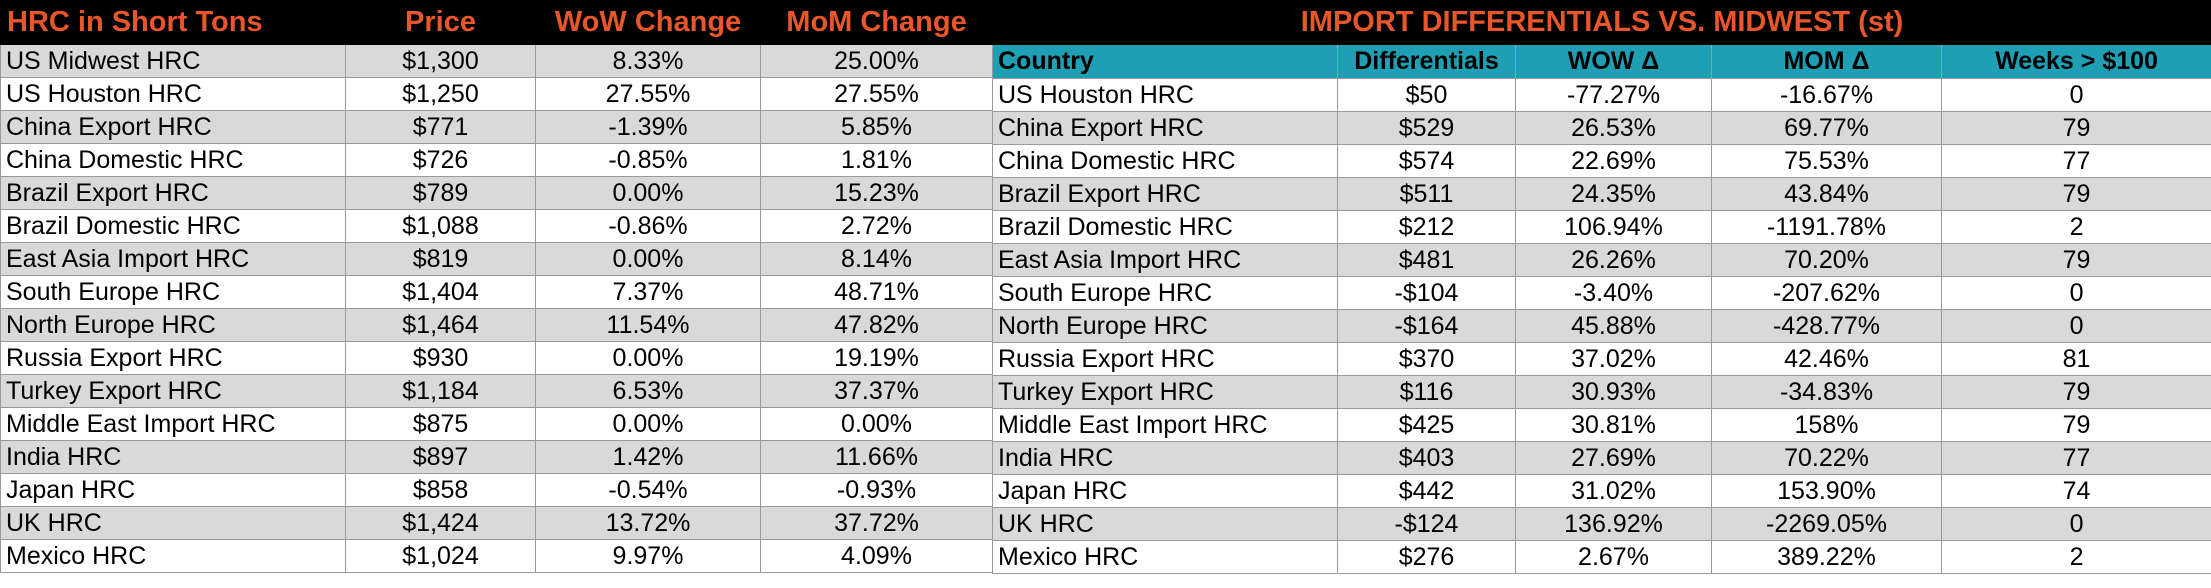 The width and height of the screenshot is (2211, 588). What do you see at coordinates (496, 226) in the screenshot?
I see `table-row: Brazil Domestic HRC $1,088 -0.86% 2.72%` at bounding box center [496, 226].